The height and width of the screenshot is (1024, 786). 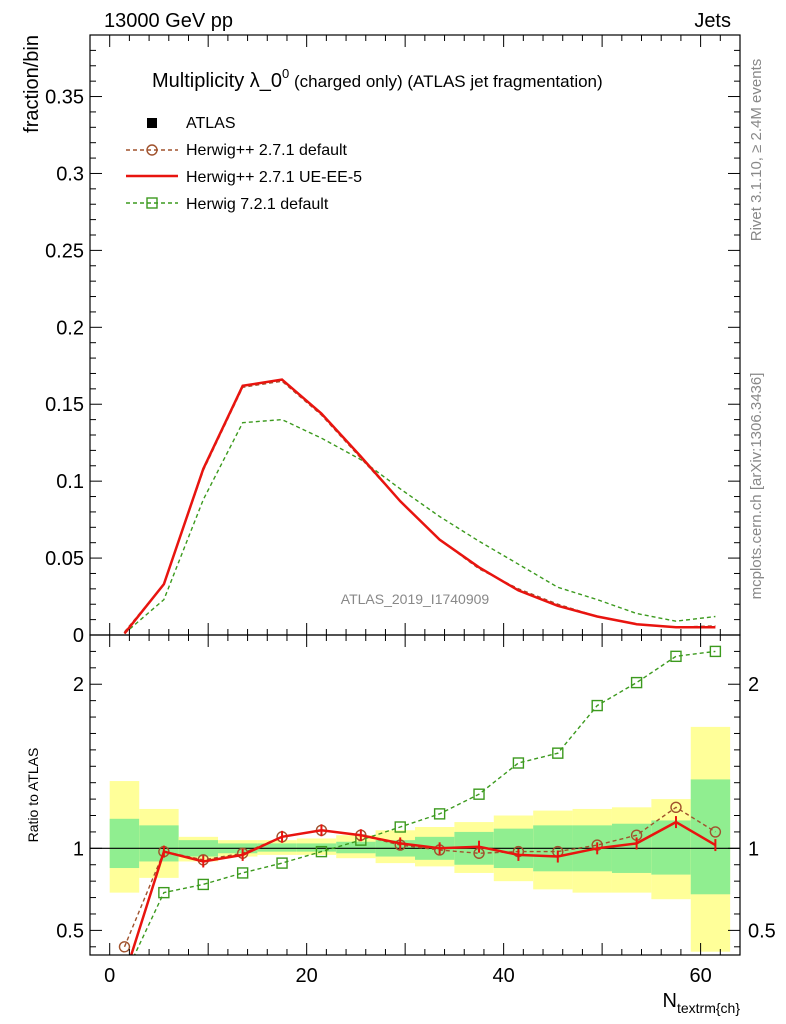 I want to click on ratio-y-tick-label-right: 0.5, so click(x=762, y=931).